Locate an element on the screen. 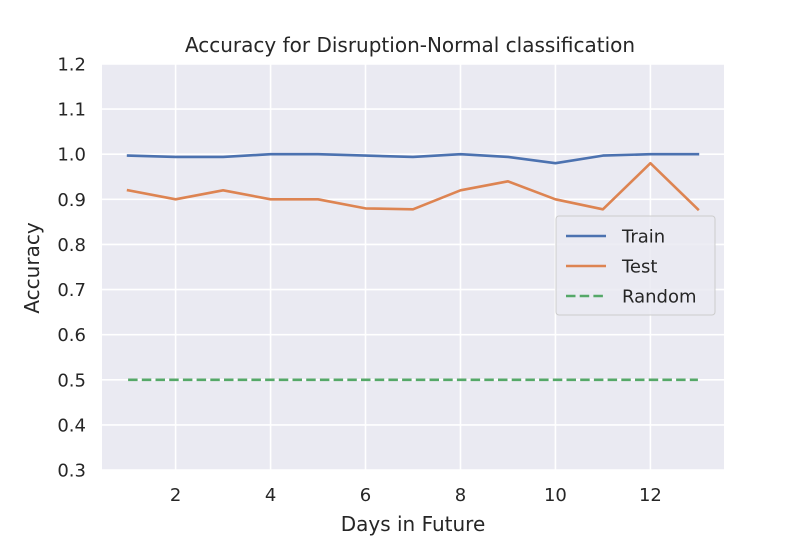  series-line-test is located at coordinates (413, 186).